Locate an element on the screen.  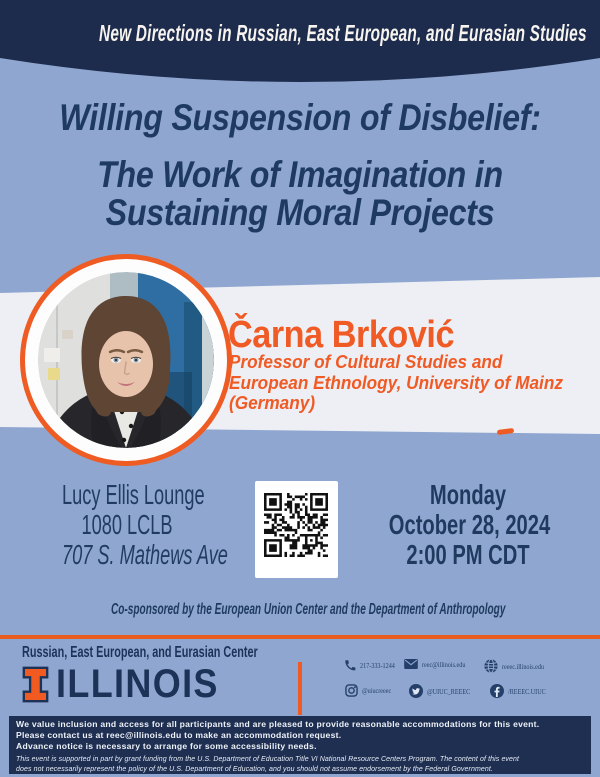
contact-facebook: /REEEC.UIUC is located at coordinates (522, 691).